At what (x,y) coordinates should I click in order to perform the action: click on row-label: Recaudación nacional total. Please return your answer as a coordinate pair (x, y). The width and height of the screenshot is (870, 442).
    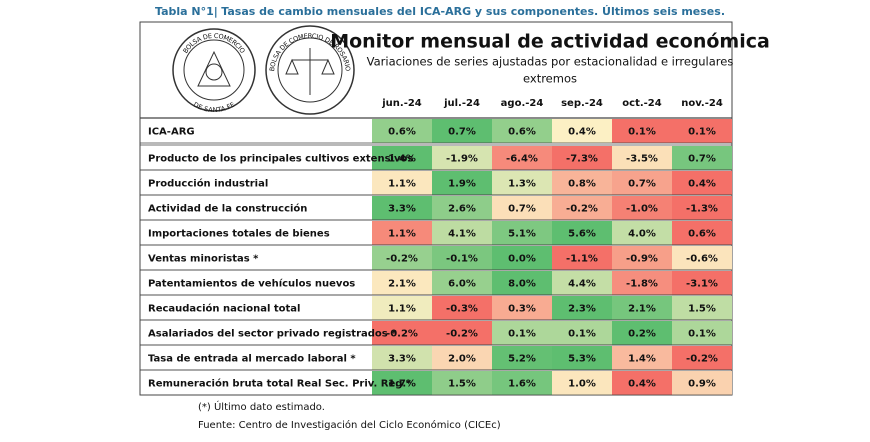
    Looking at the image, I should click on (224, 309).